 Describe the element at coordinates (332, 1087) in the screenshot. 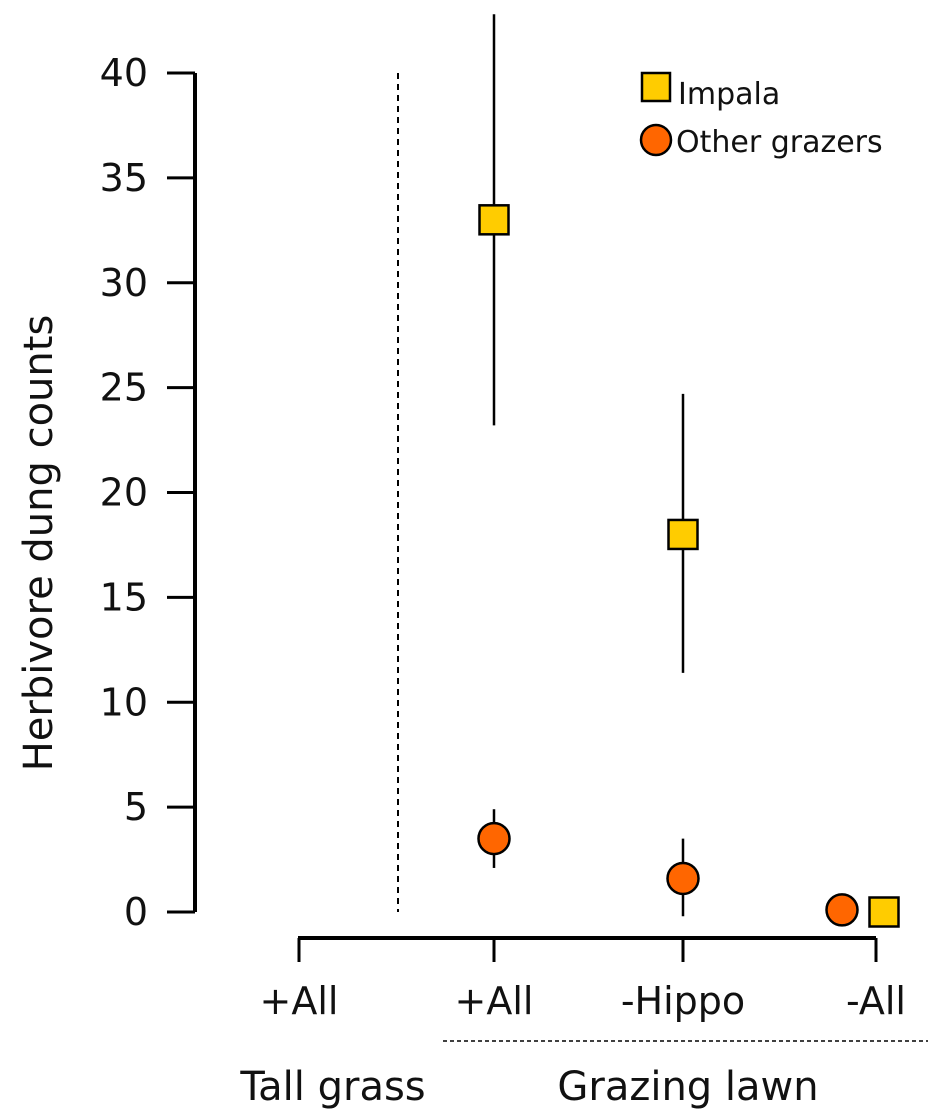

I see `group-label: Tall grass` at that location.